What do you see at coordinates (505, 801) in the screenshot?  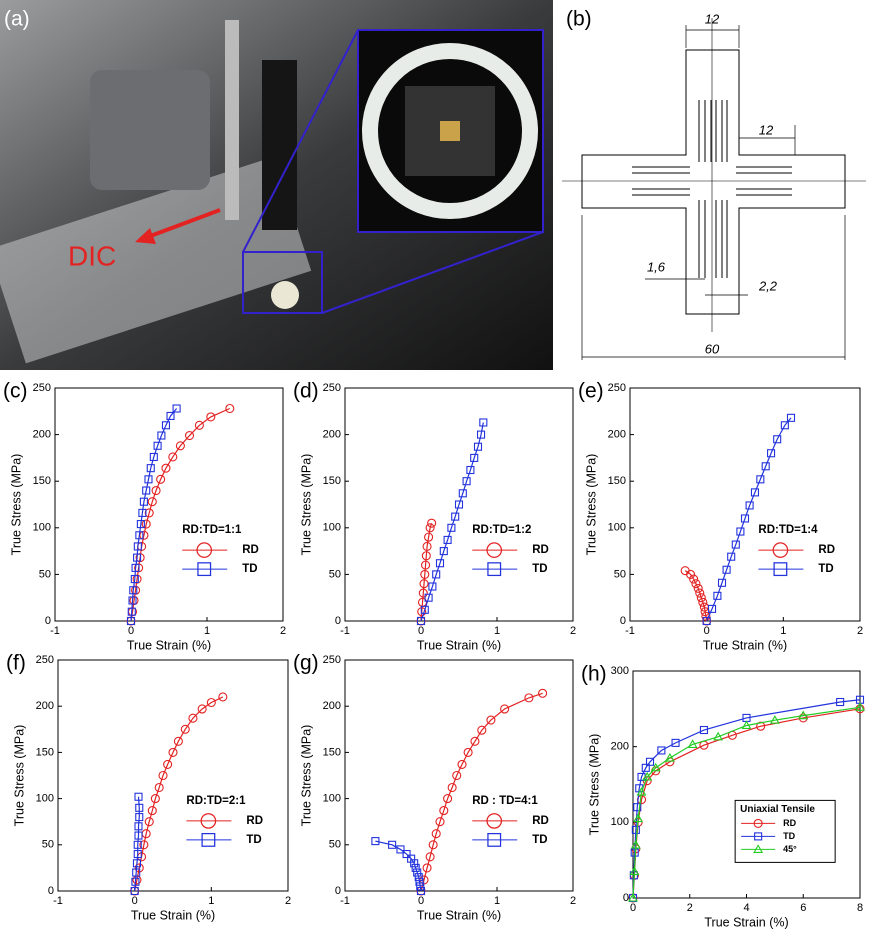 I see `annotation: RD : TD=4:1` at bounding box center [505, 801].